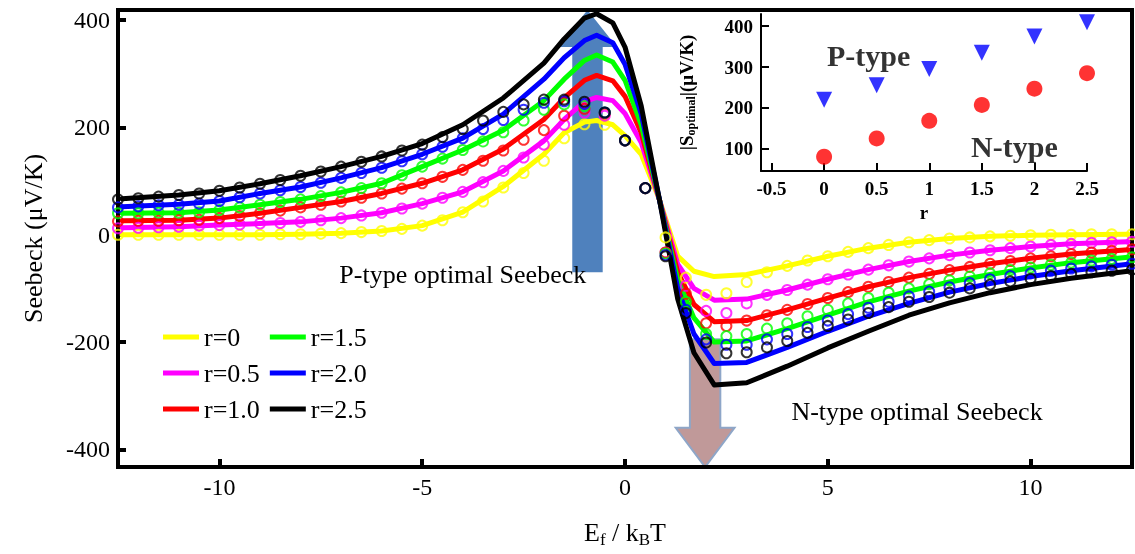 This screenshot has width=1135, height=554. I want to click on x-tick-label: 10, so click(1030, 487).